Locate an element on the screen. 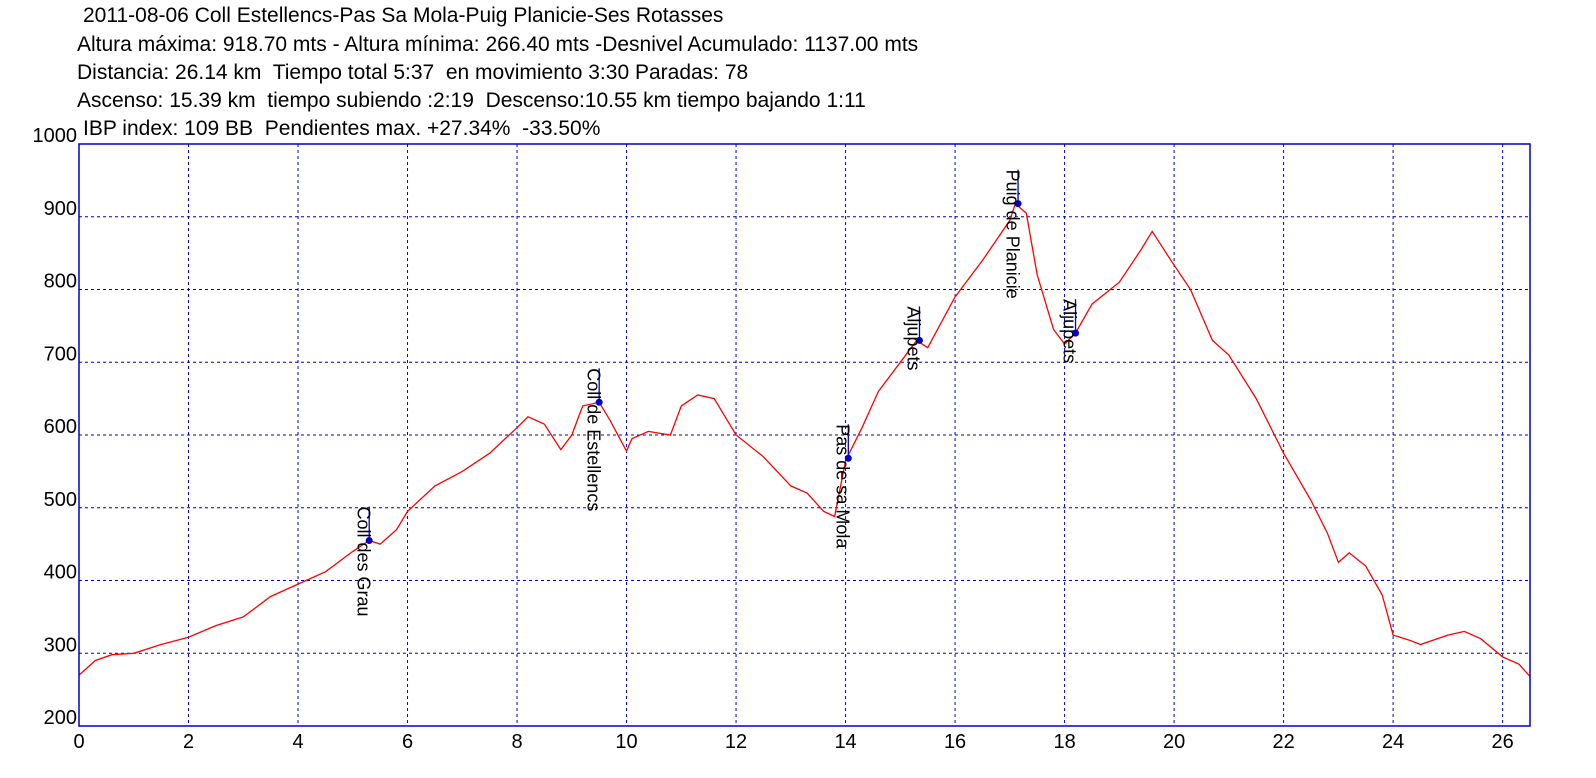  x-tick-label: 8 is located at coordinates (516, 742).